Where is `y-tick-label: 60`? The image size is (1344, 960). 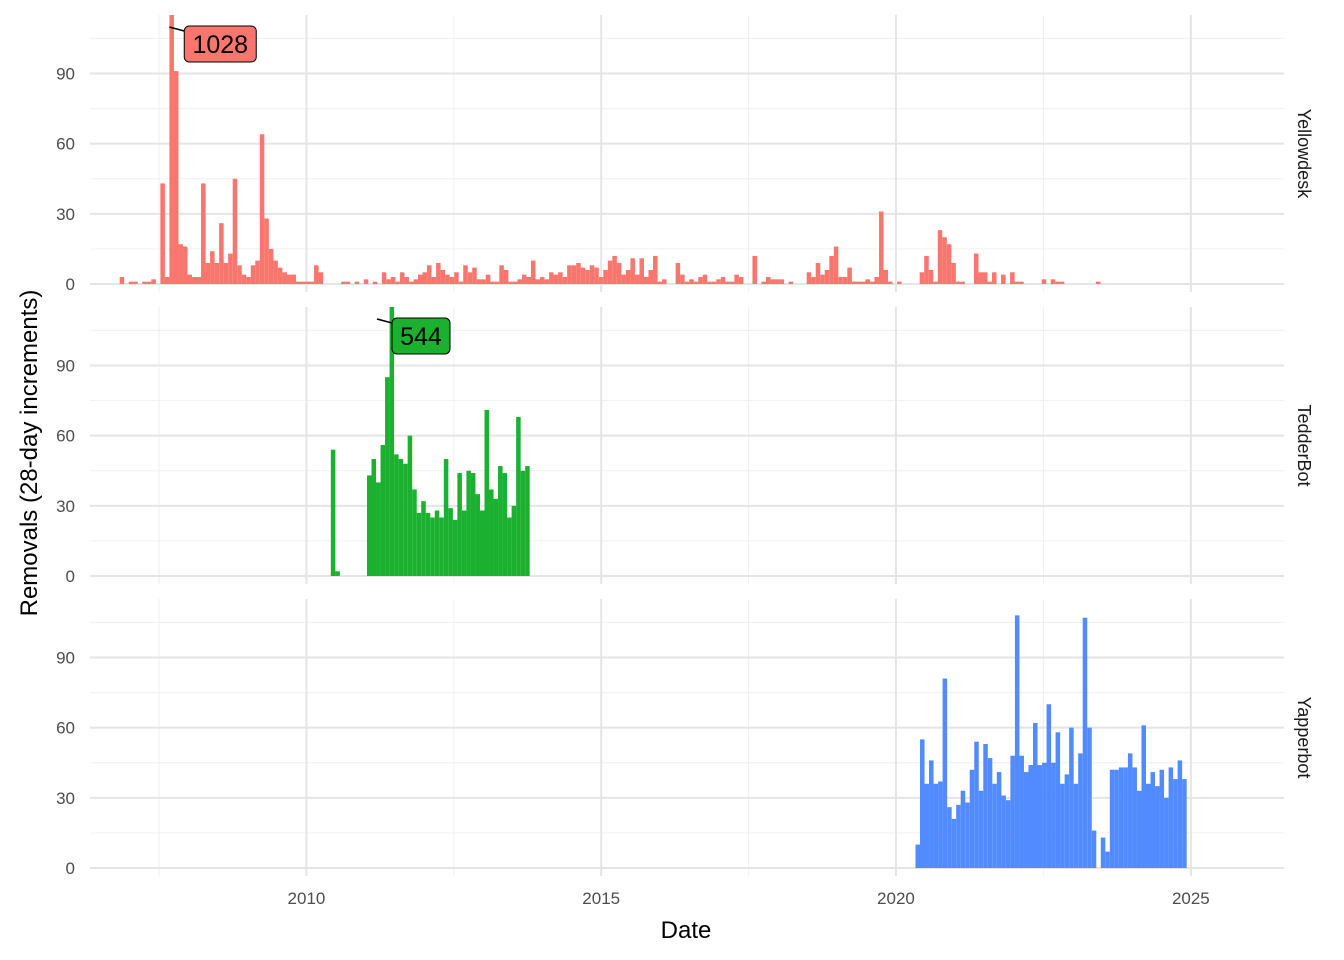
y-tick-label: 60 is located at coordinates (65, 144).